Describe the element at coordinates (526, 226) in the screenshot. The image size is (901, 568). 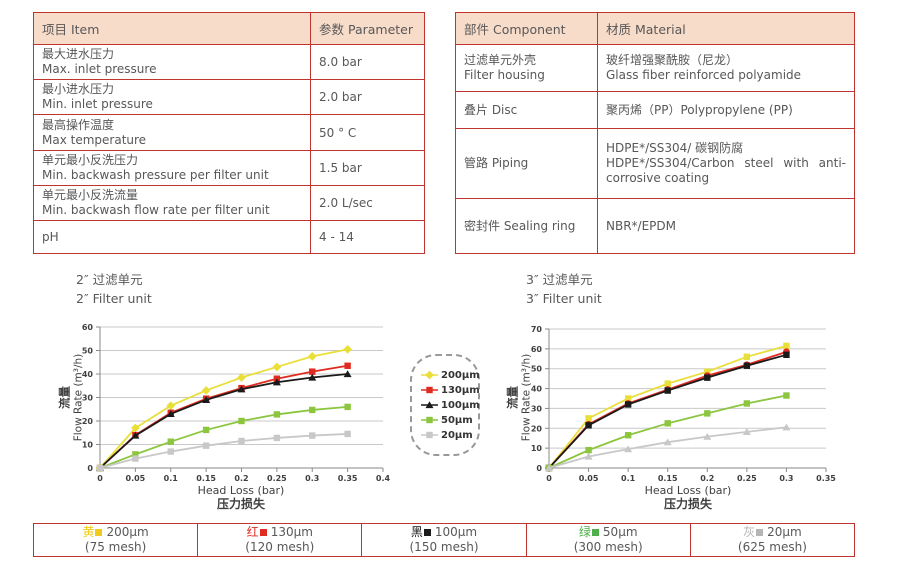
I see `component-cell: 密封件 Sealing ring` at that location.